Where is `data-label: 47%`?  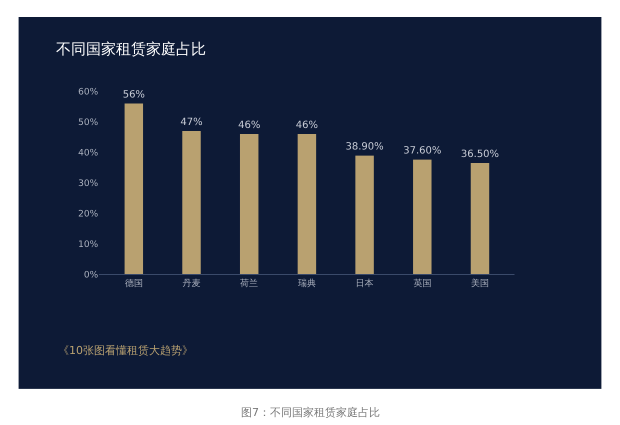 data-label: 47% is located at coordinates (191, 122).